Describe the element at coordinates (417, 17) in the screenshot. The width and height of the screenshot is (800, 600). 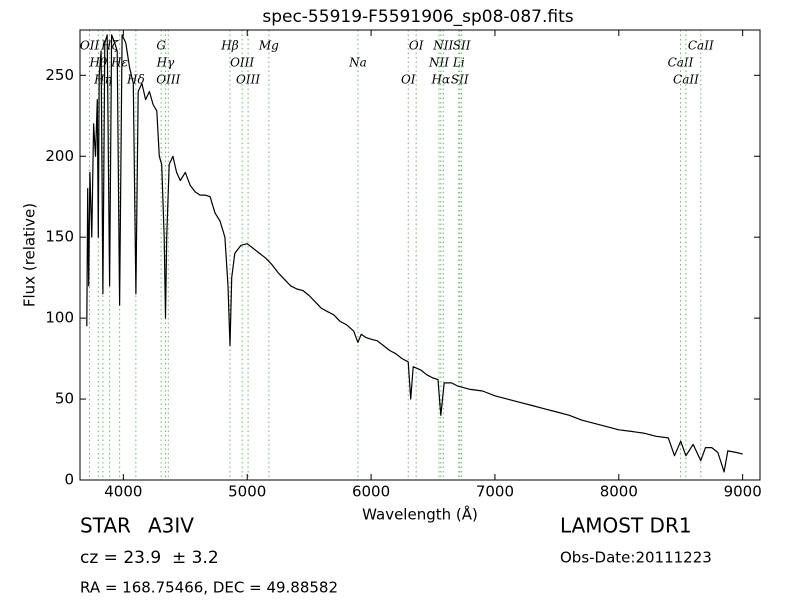
I see `chart-title: spec-55919-F5591906_sp08-087.fits` at that location.